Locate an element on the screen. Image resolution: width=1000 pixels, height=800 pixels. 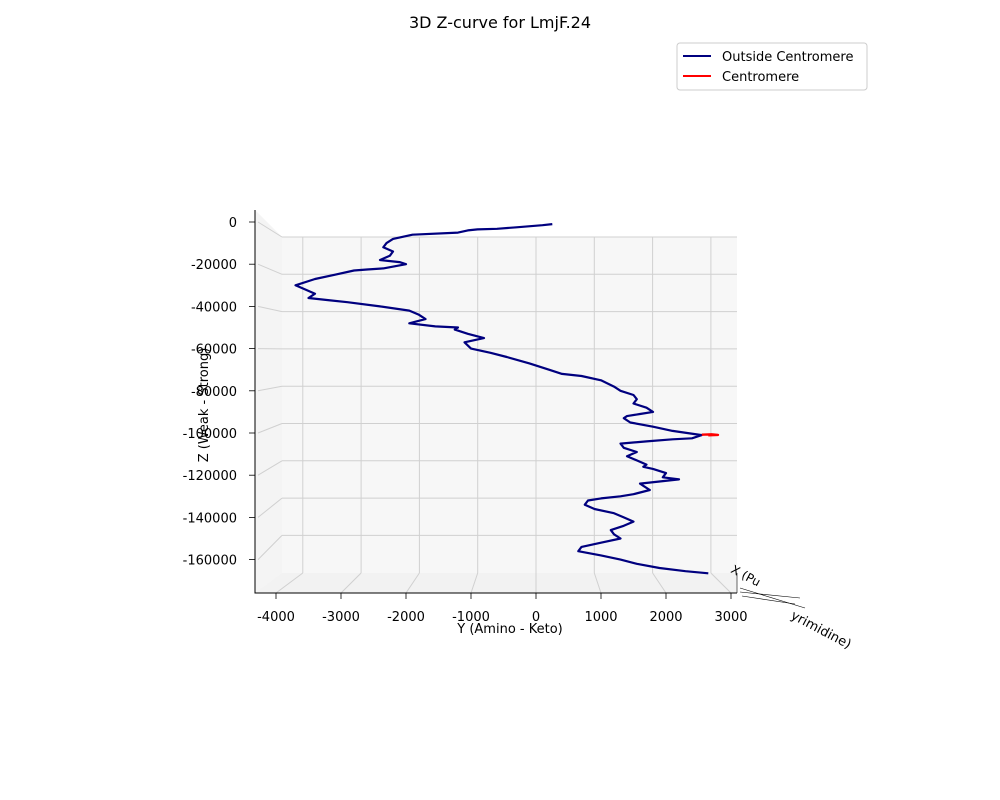
bottom-pane is located at coordinates (496, 583).